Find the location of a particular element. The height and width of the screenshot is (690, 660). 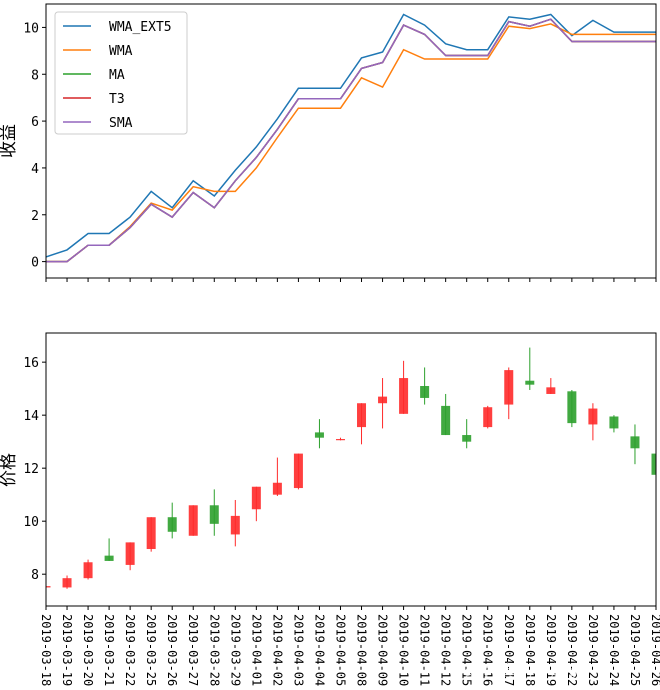

x-tick-label: 2019-03-18 is located at coordinates (46, 650).